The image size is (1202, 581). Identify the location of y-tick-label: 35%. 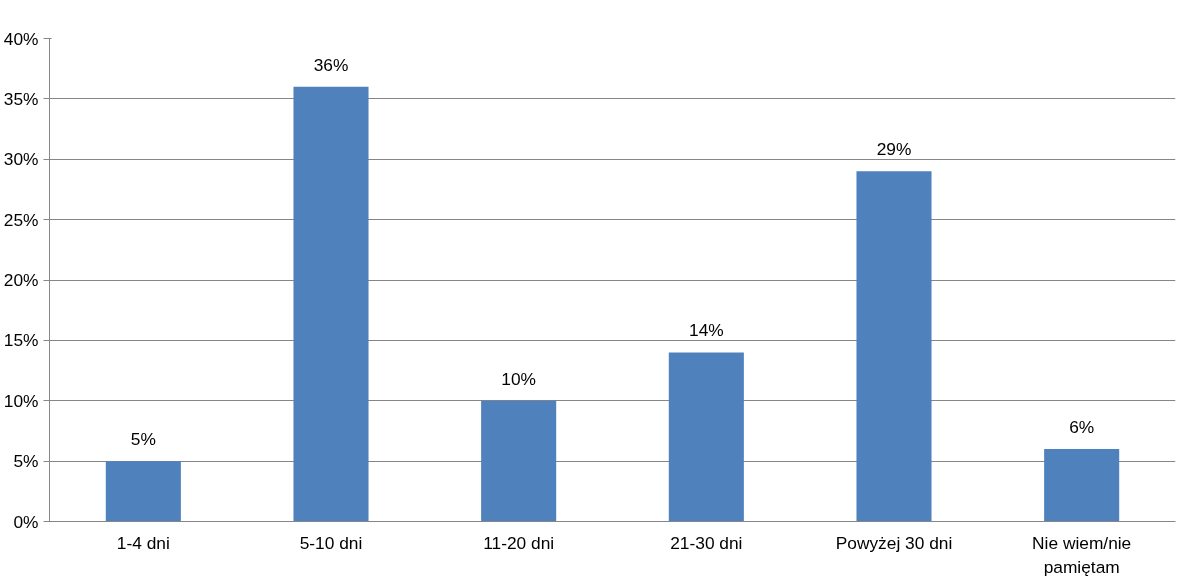
(21, 98).